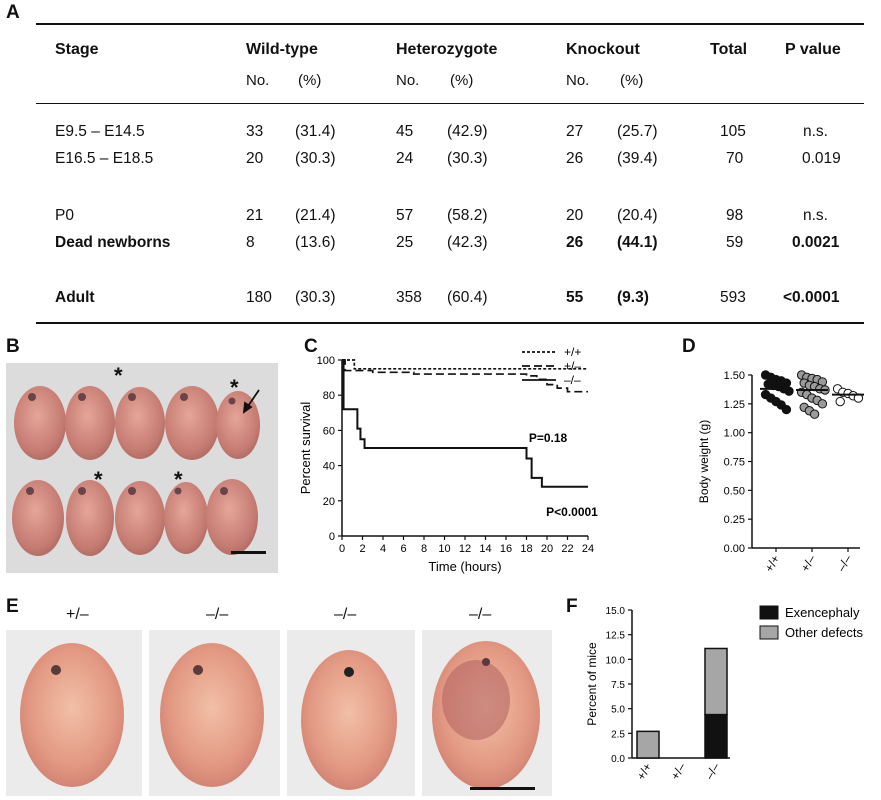 This screenshot has height=800, width=881. I want to click on x-tick-label: 10, so click(444, 549).